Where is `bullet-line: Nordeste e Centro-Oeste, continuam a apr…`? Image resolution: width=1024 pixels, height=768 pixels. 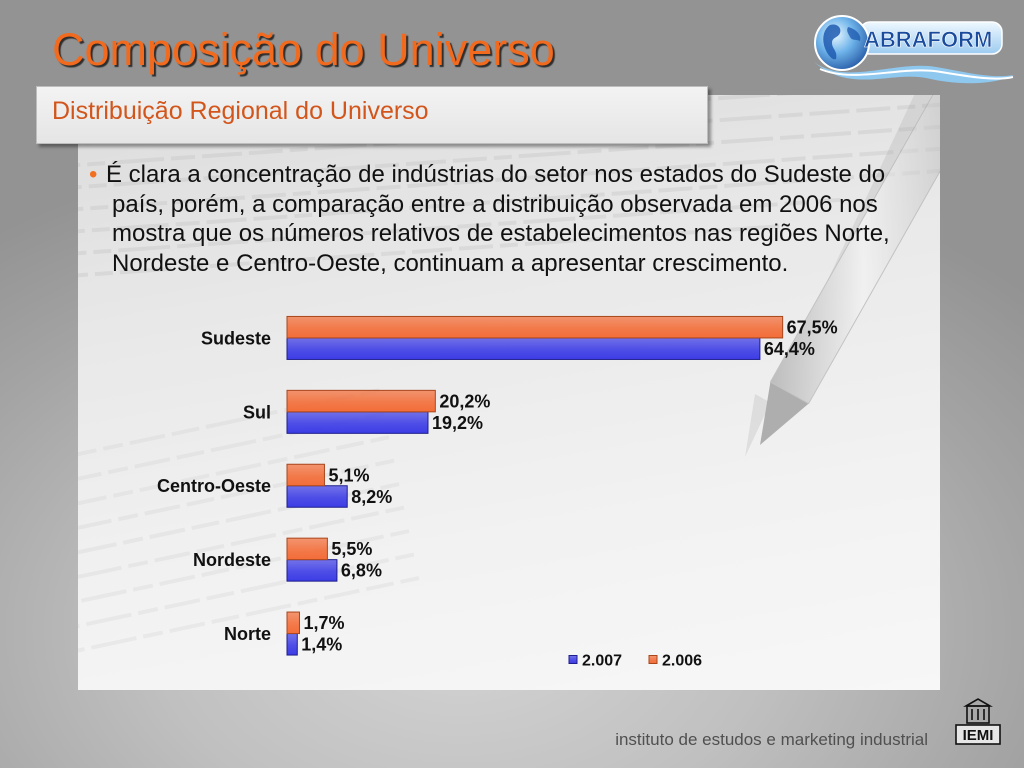 bullet-line: Nordeste e Centro-Oeste, continuam a apr… is located at coordinates (450, 263).